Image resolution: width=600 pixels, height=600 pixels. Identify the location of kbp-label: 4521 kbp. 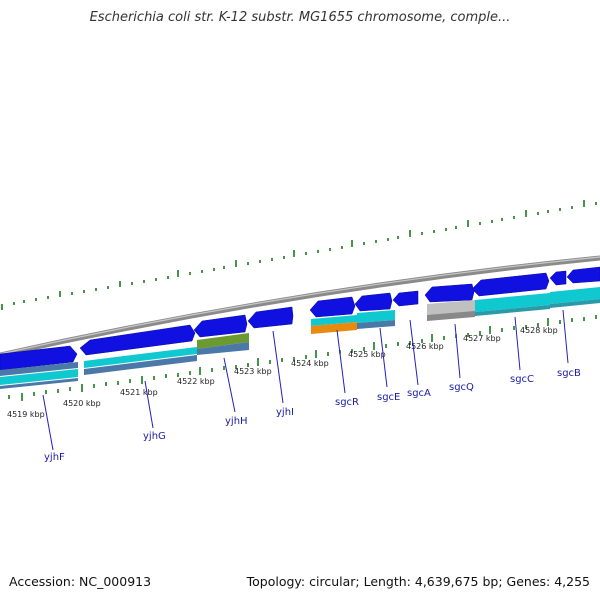
(139, 392).